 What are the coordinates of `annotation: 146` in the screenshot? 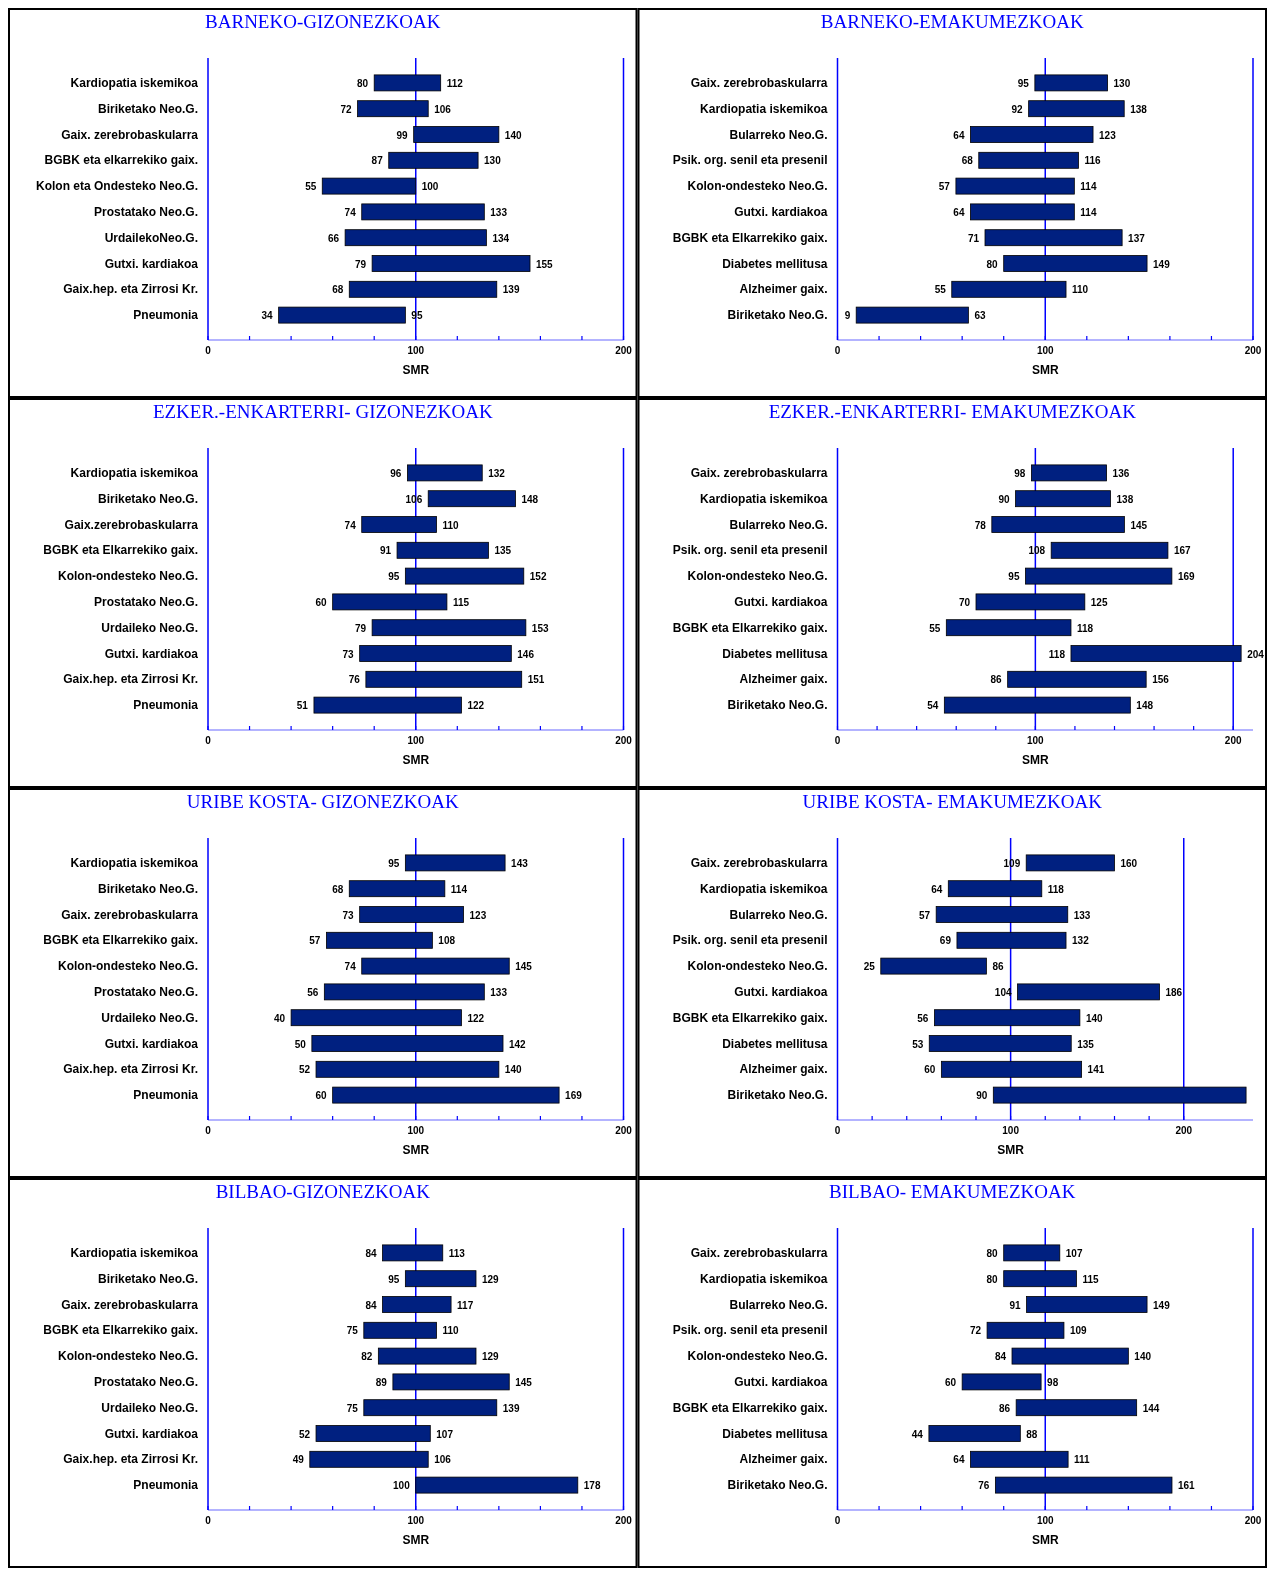 It's located at (526, 654).